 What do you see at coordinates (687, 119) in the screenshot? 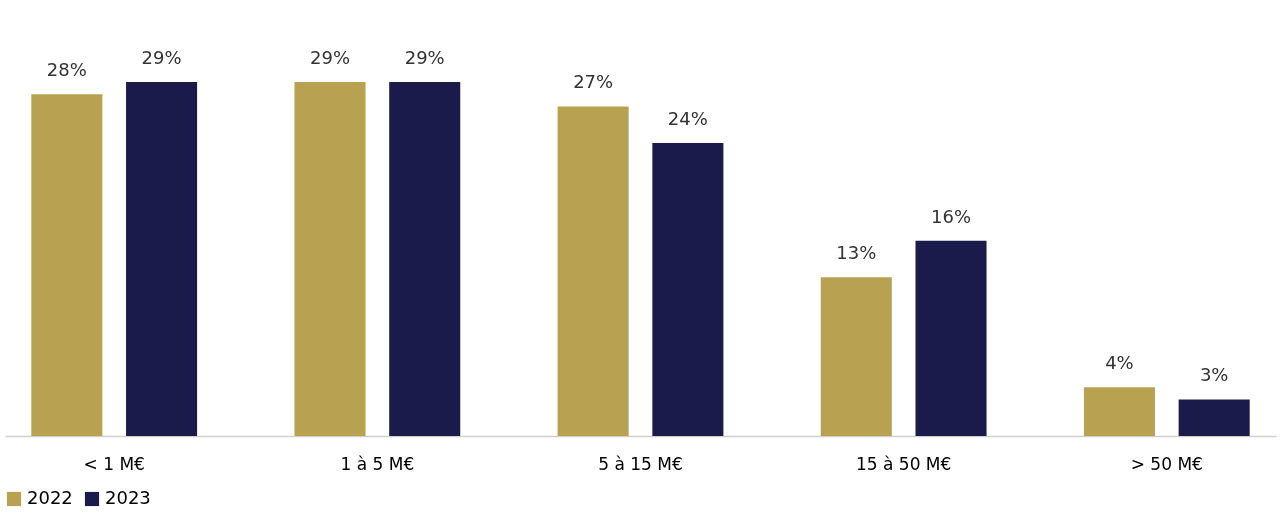
I see `data-label: 24%` at bounding box center [687, 119].